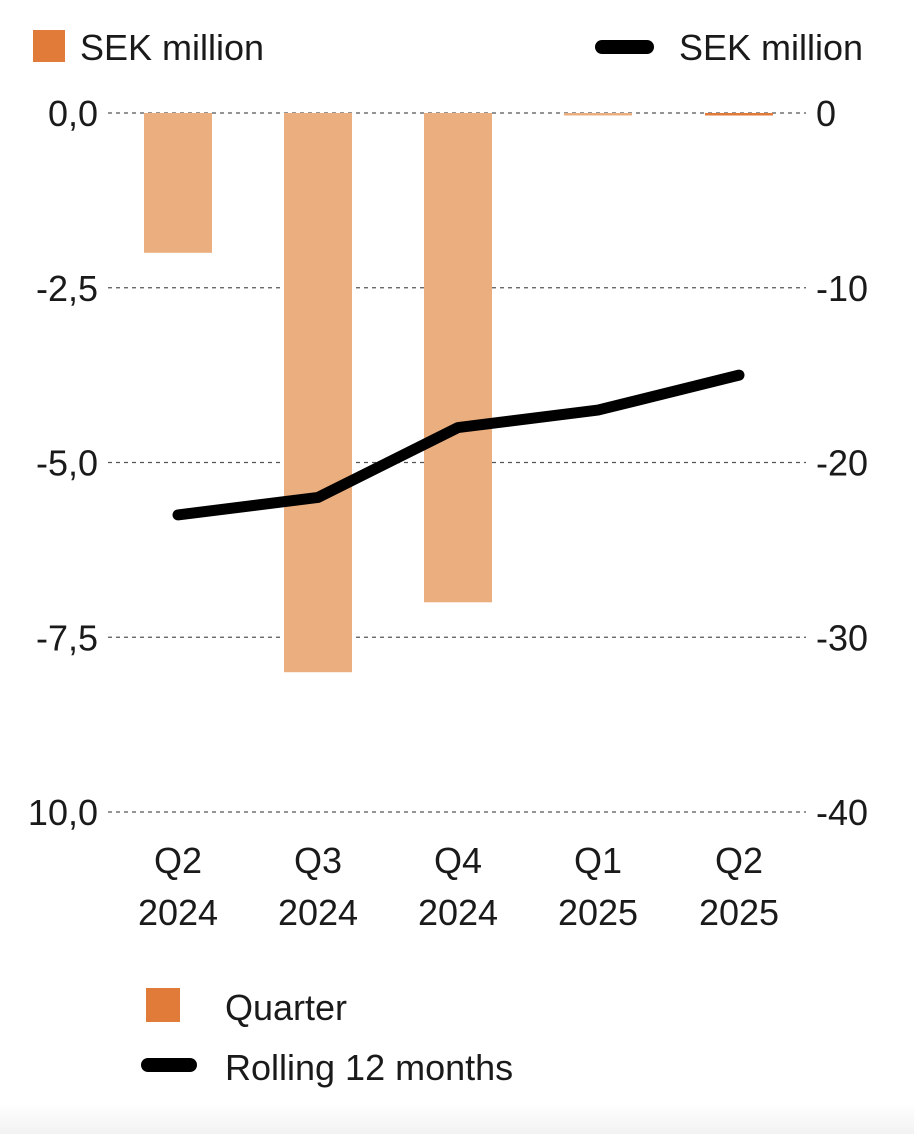  I want to click on x-tick-label: Q4 2024, so click(458, 886).